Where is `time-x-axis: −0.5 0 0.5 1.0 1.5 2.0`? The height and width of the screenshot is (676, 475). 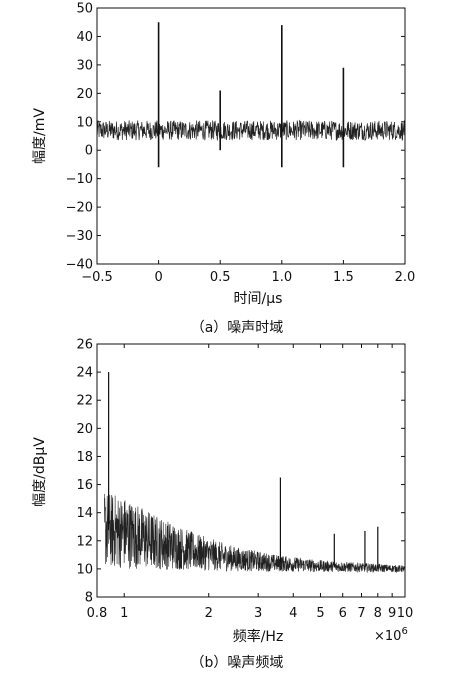
time-x-axis: −0.5 0 0.5 1.0 1.5 2.0 is located at coordinates (248, 272).